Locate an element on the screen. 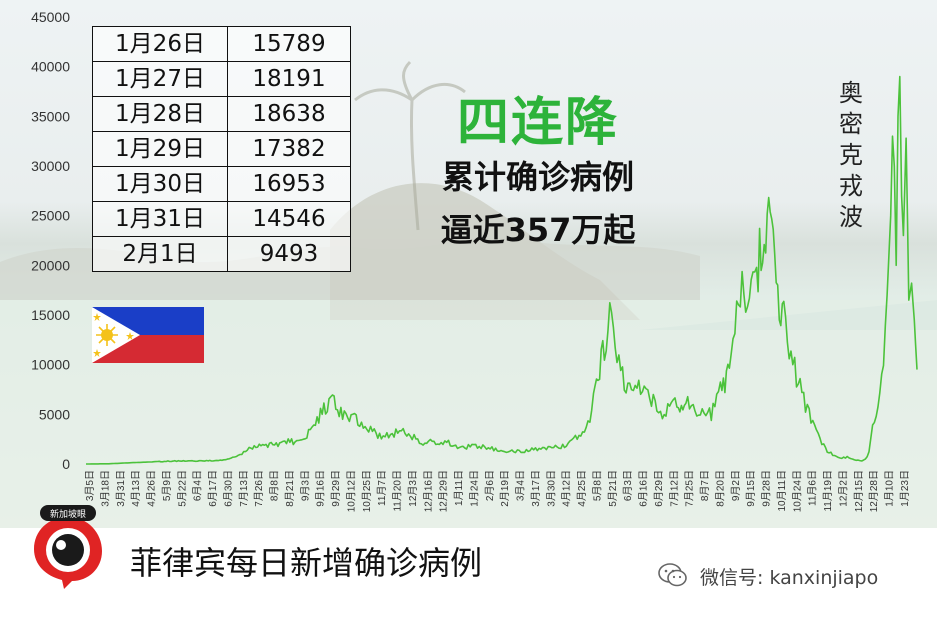 Image resolution: width=937 pixels, height=618 pixels. x-tick-label: 6月17日 is located at coordinates (213, 488).